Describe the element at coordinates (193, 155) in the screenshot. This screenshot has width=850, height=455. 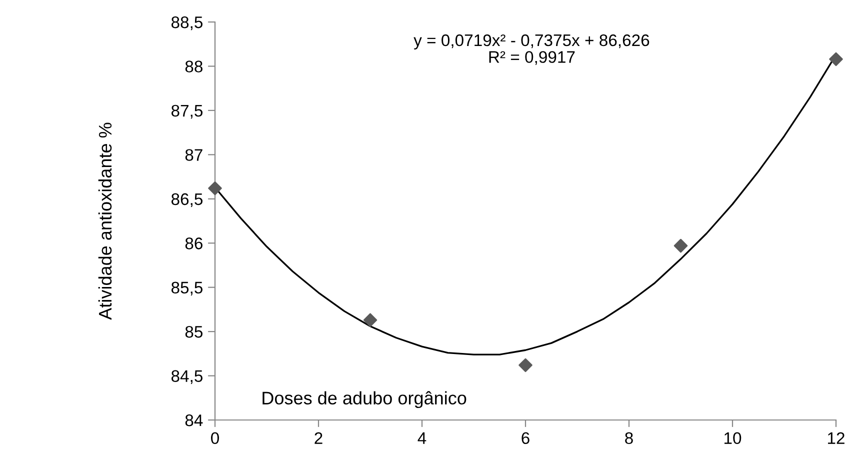
I see `y-tick-label: 87` at that location.